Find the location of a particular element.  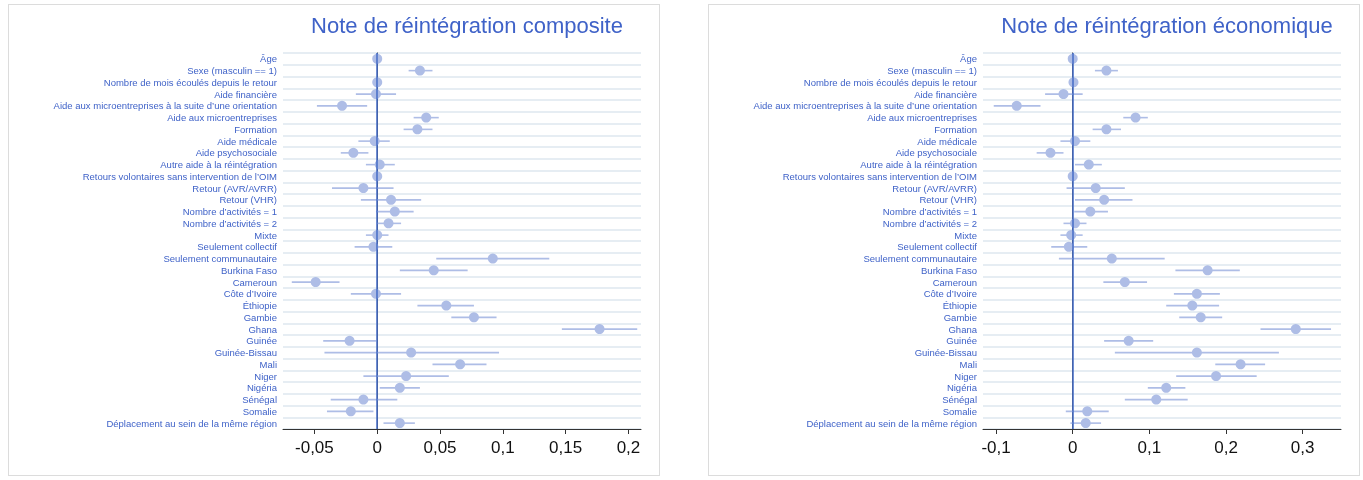

y-tick-label: Guinée is located at coordinates (961, 341).